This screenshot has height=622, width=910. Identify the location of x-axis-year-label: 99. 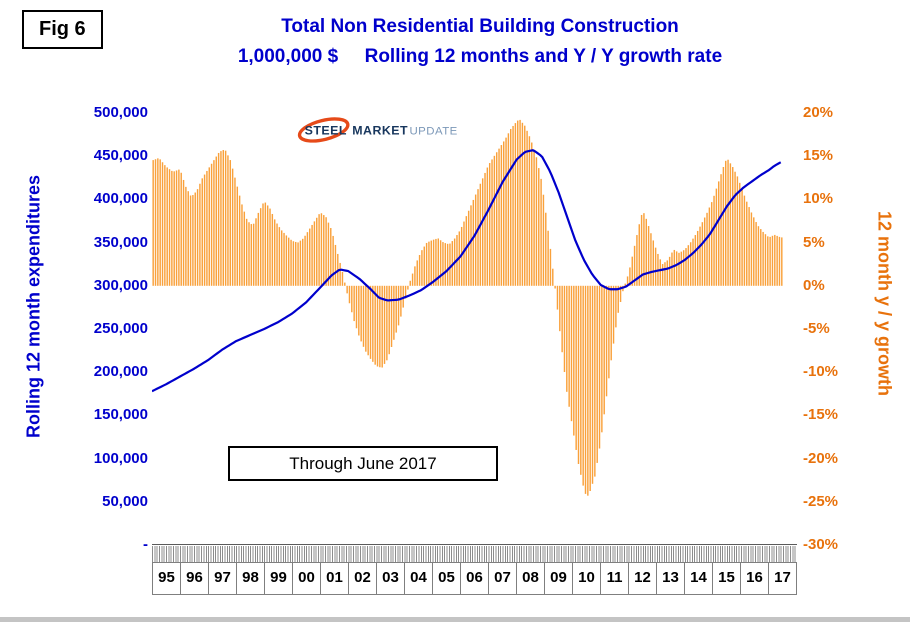
(278, 578).